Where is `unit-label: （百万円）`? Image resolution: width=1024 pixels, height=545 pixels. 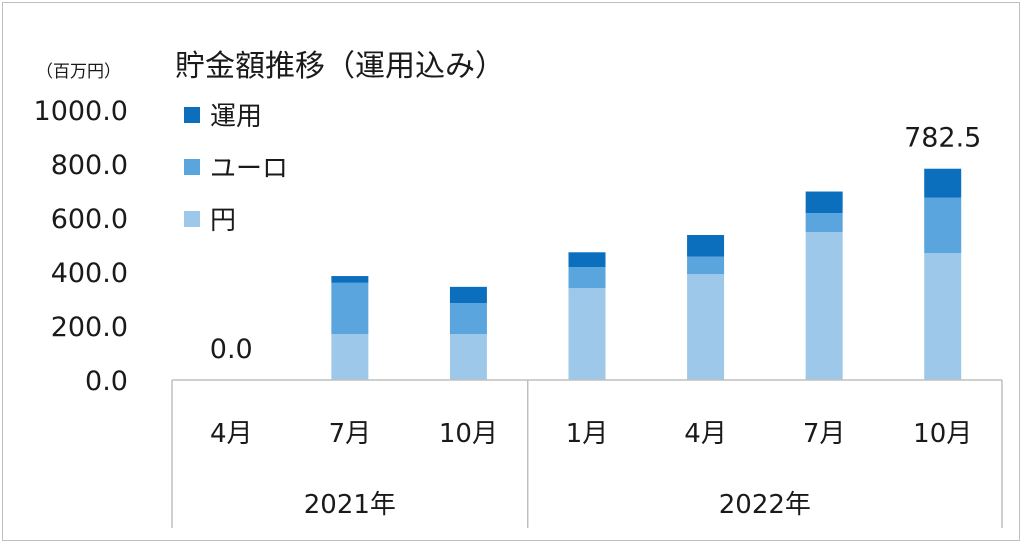 unit-label: （百万円） is located at coordinates (78, 72).